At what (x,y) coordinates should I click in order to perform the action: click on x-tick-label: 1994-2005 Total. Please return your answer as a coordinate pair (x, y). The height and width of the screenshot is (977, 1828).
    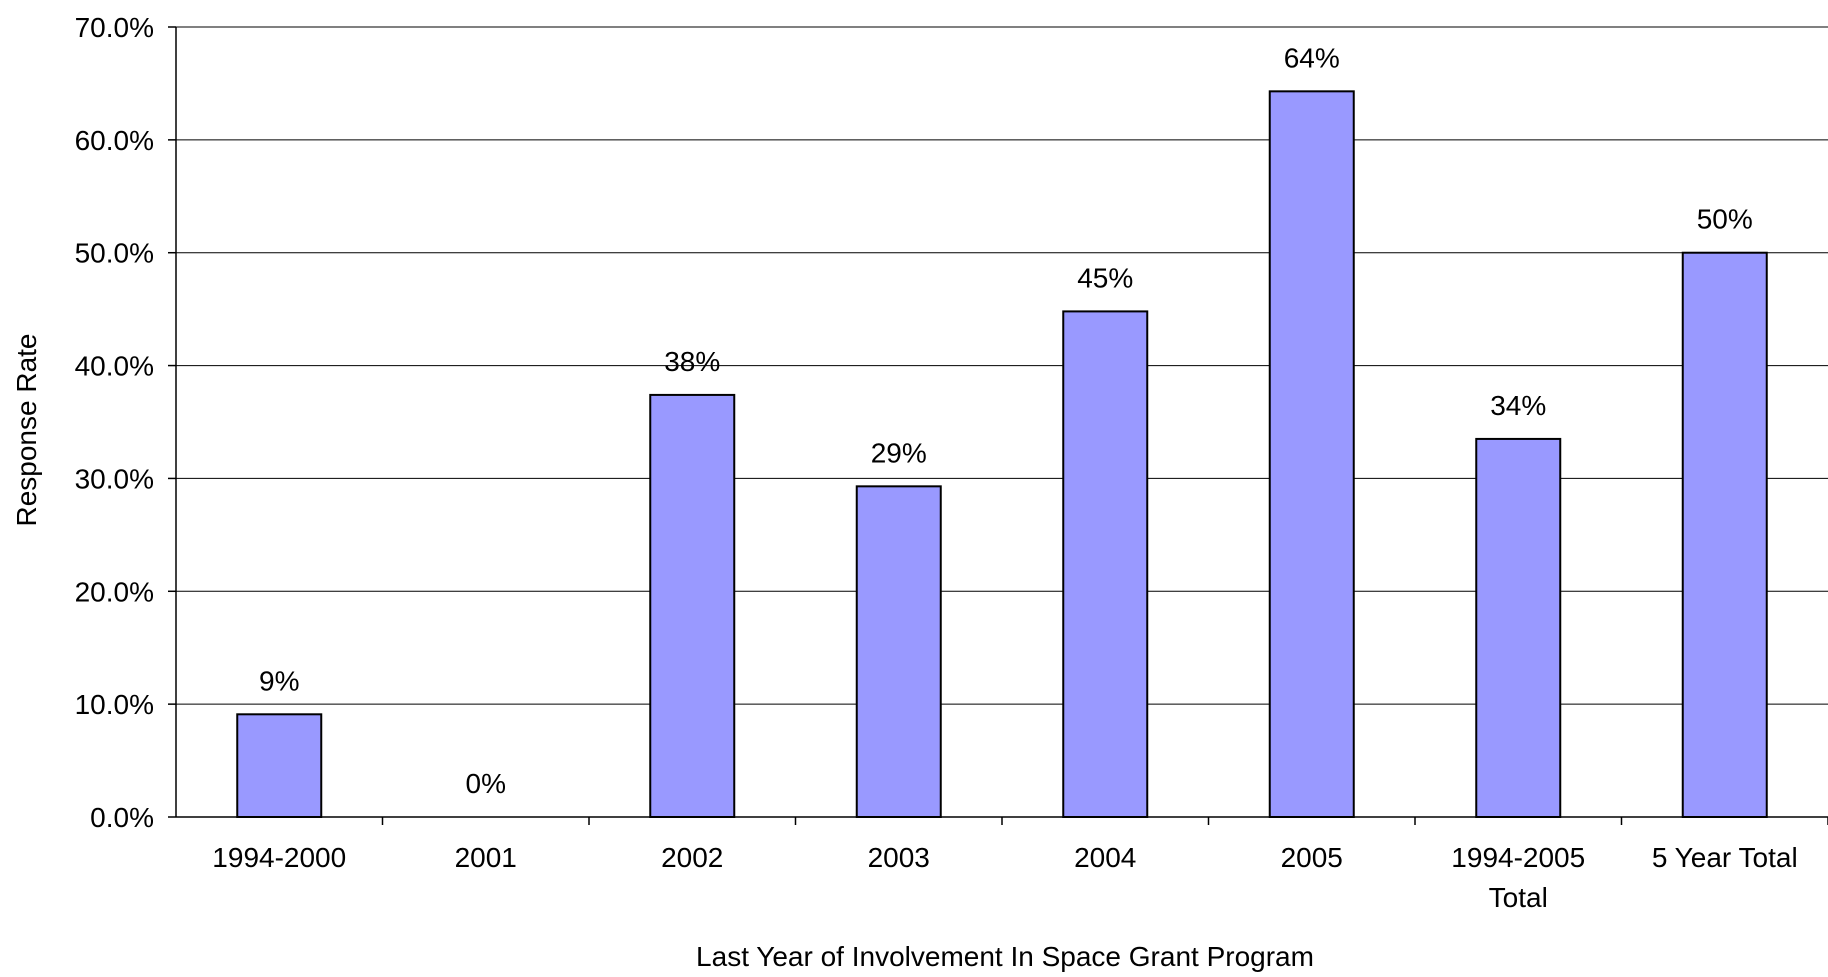
    Looking at the image, I should click on (1518, 877).